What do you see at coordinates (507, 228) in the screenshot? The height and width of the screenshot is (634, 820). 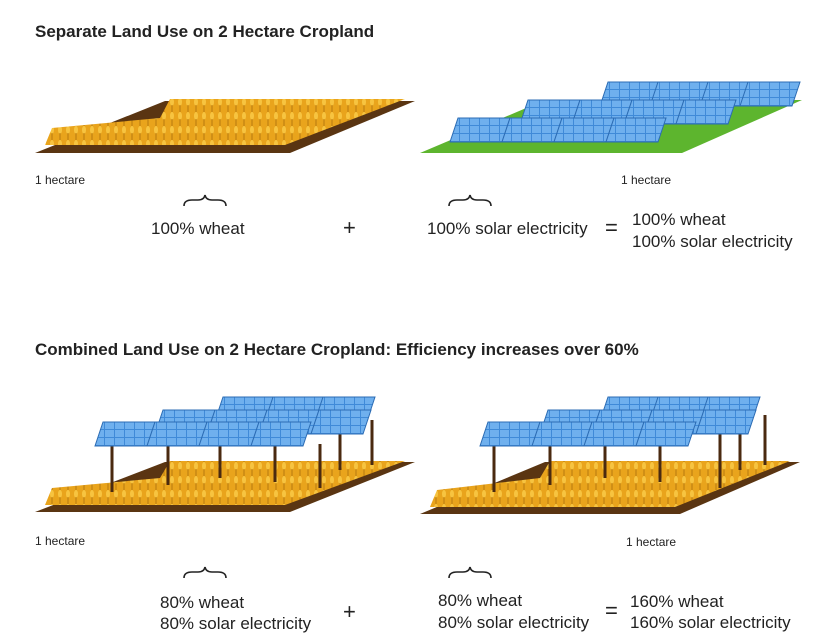 I see `yield-label: 100% solar electricity` at bounding box center [507, 228].